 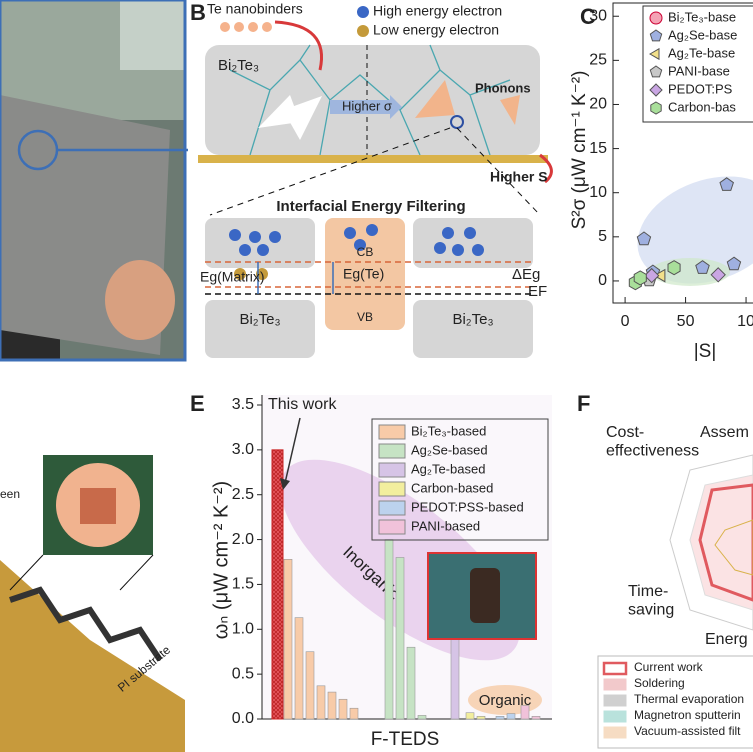 I want to click on y-tick-label: 5, so click(x=602, y=236).